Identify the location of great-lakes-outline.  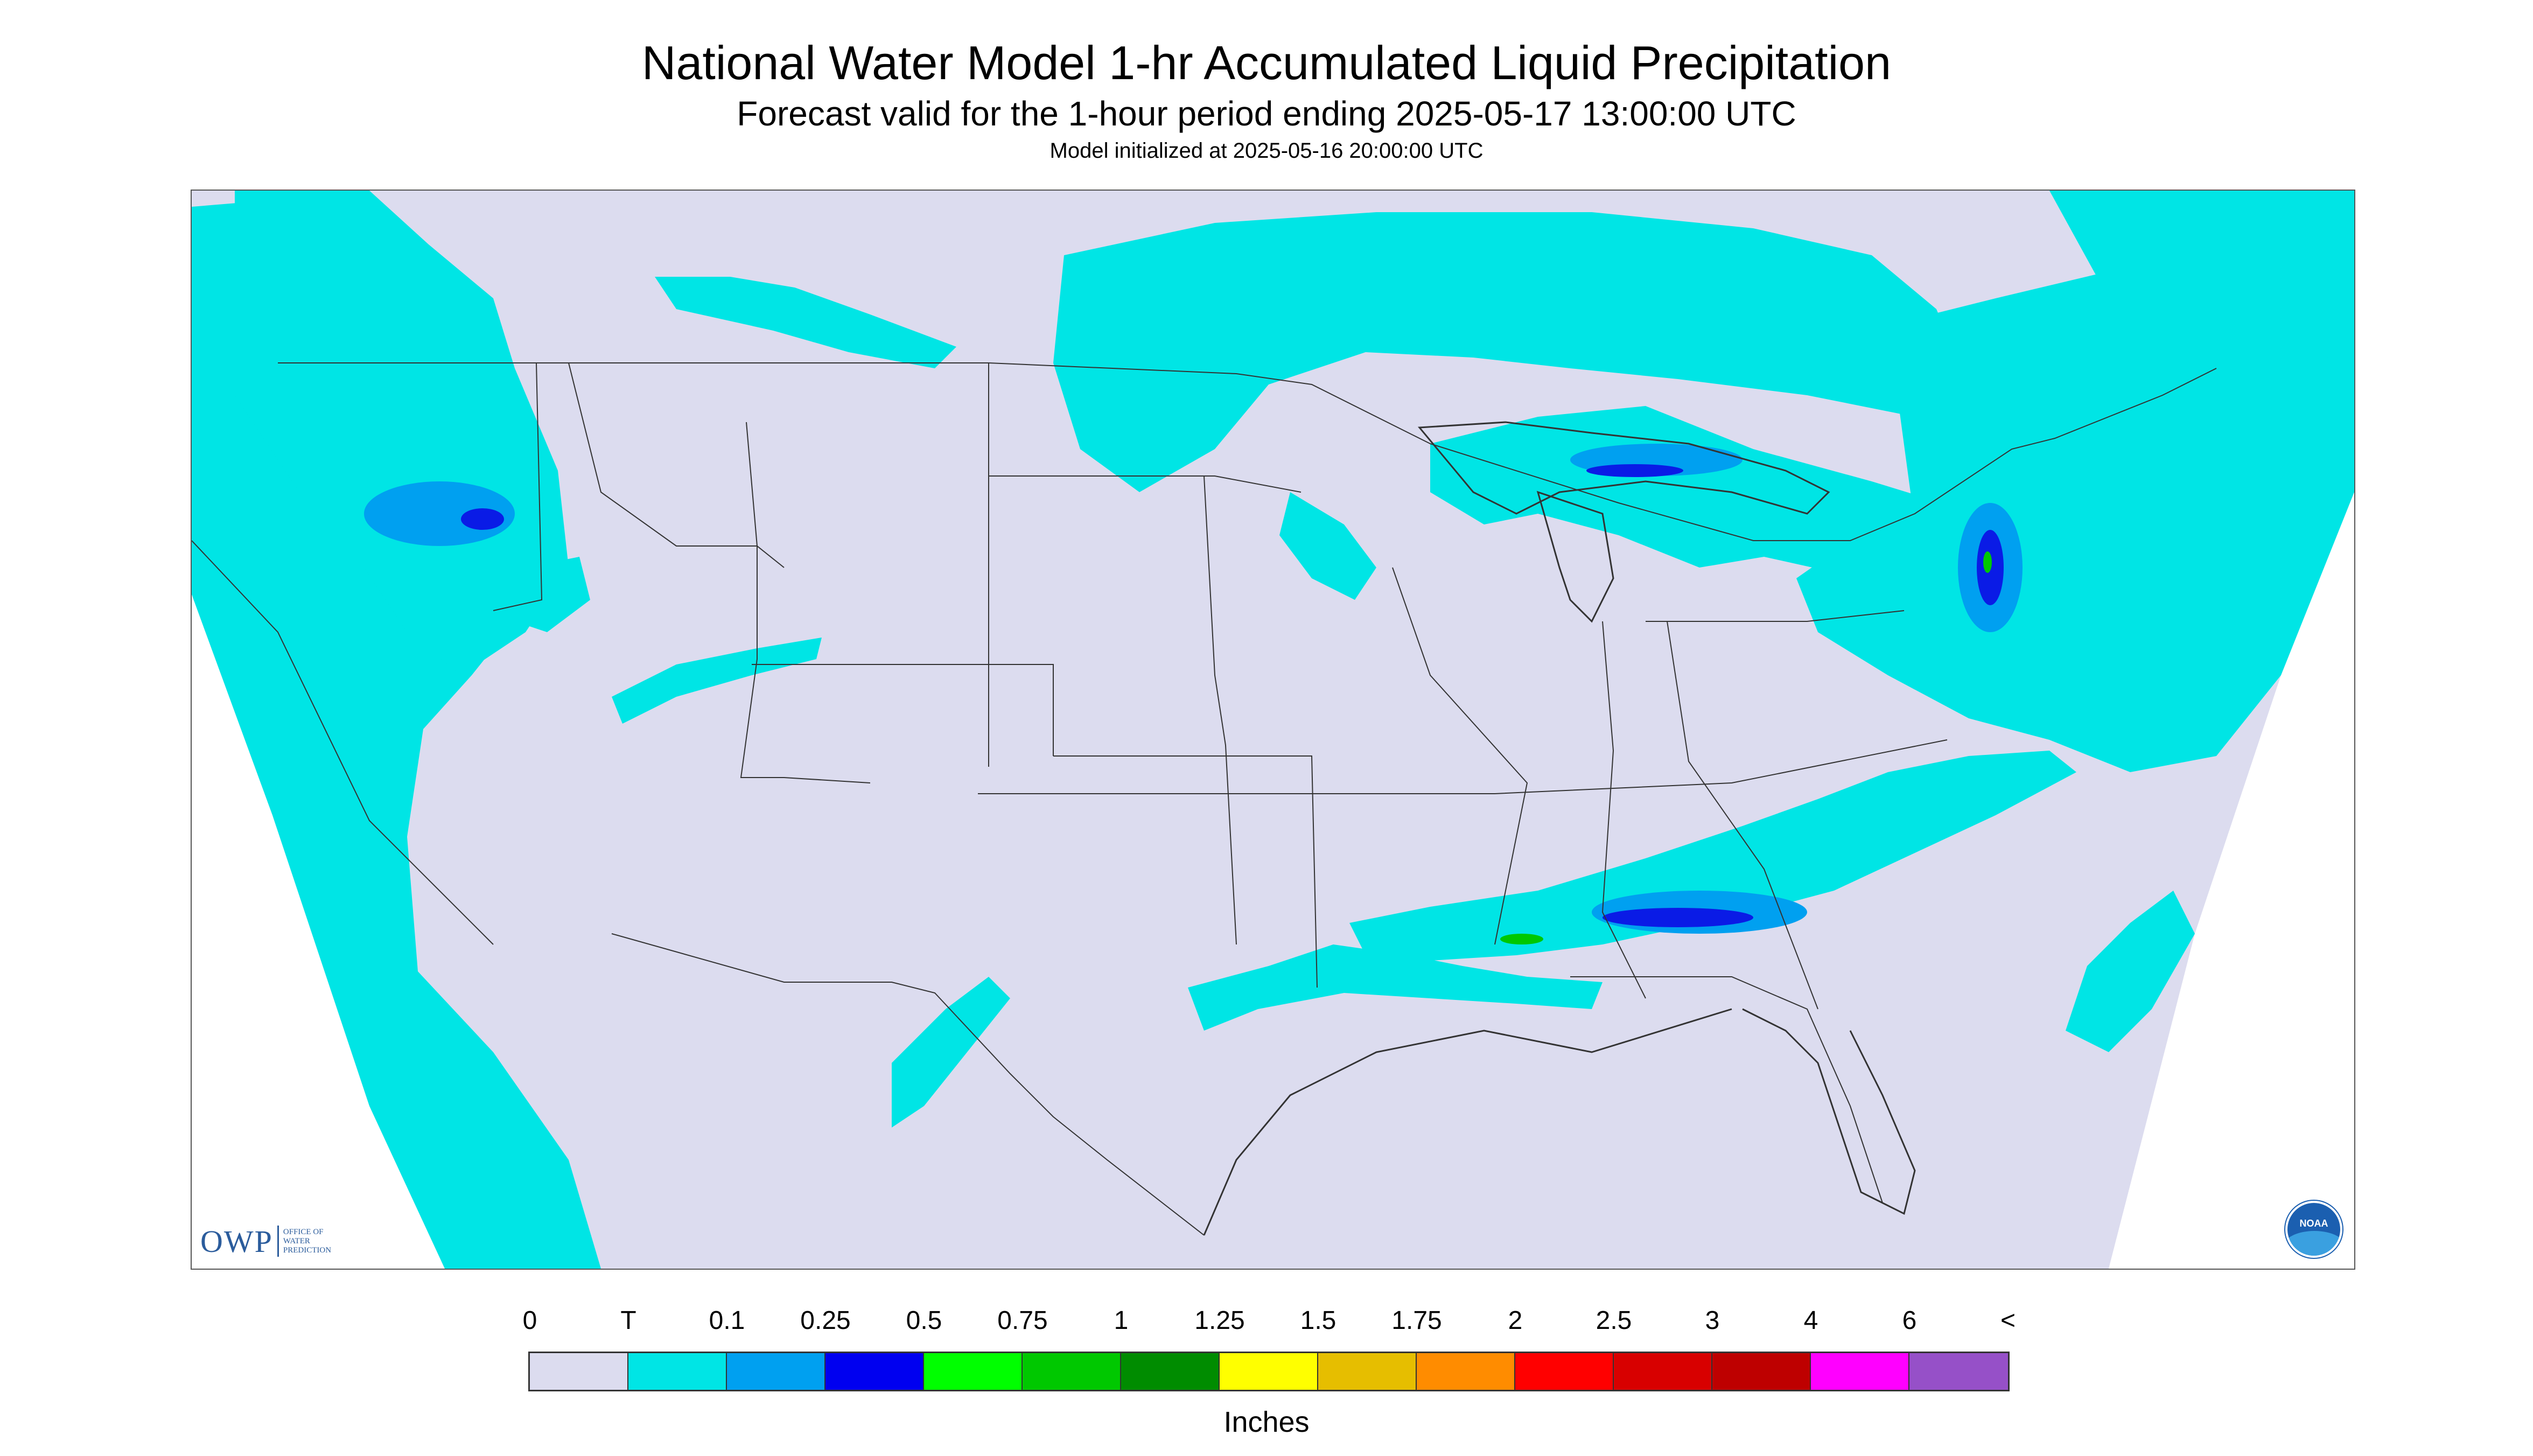
(1623, 468).